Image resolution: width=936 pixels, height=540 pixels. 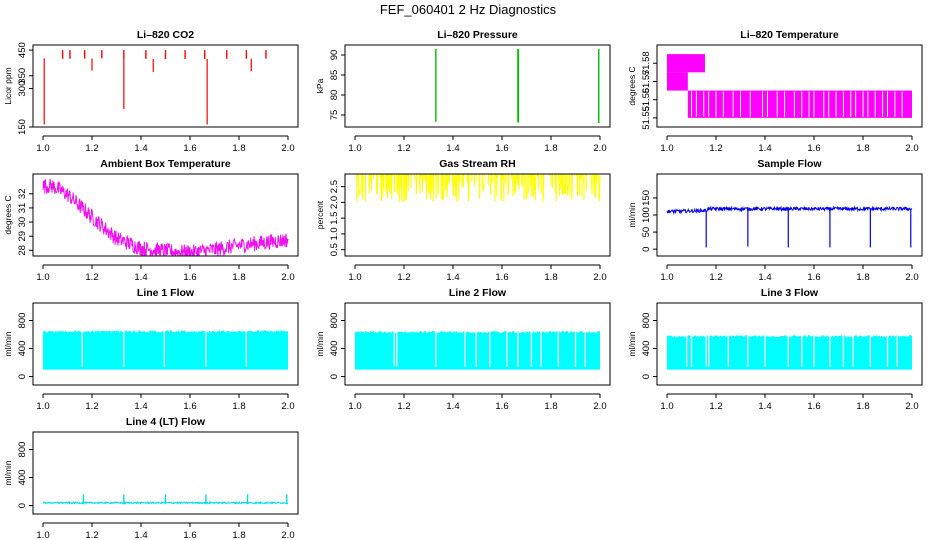 I want to click on y-tick-label: 85, so click(x=334, y=75).